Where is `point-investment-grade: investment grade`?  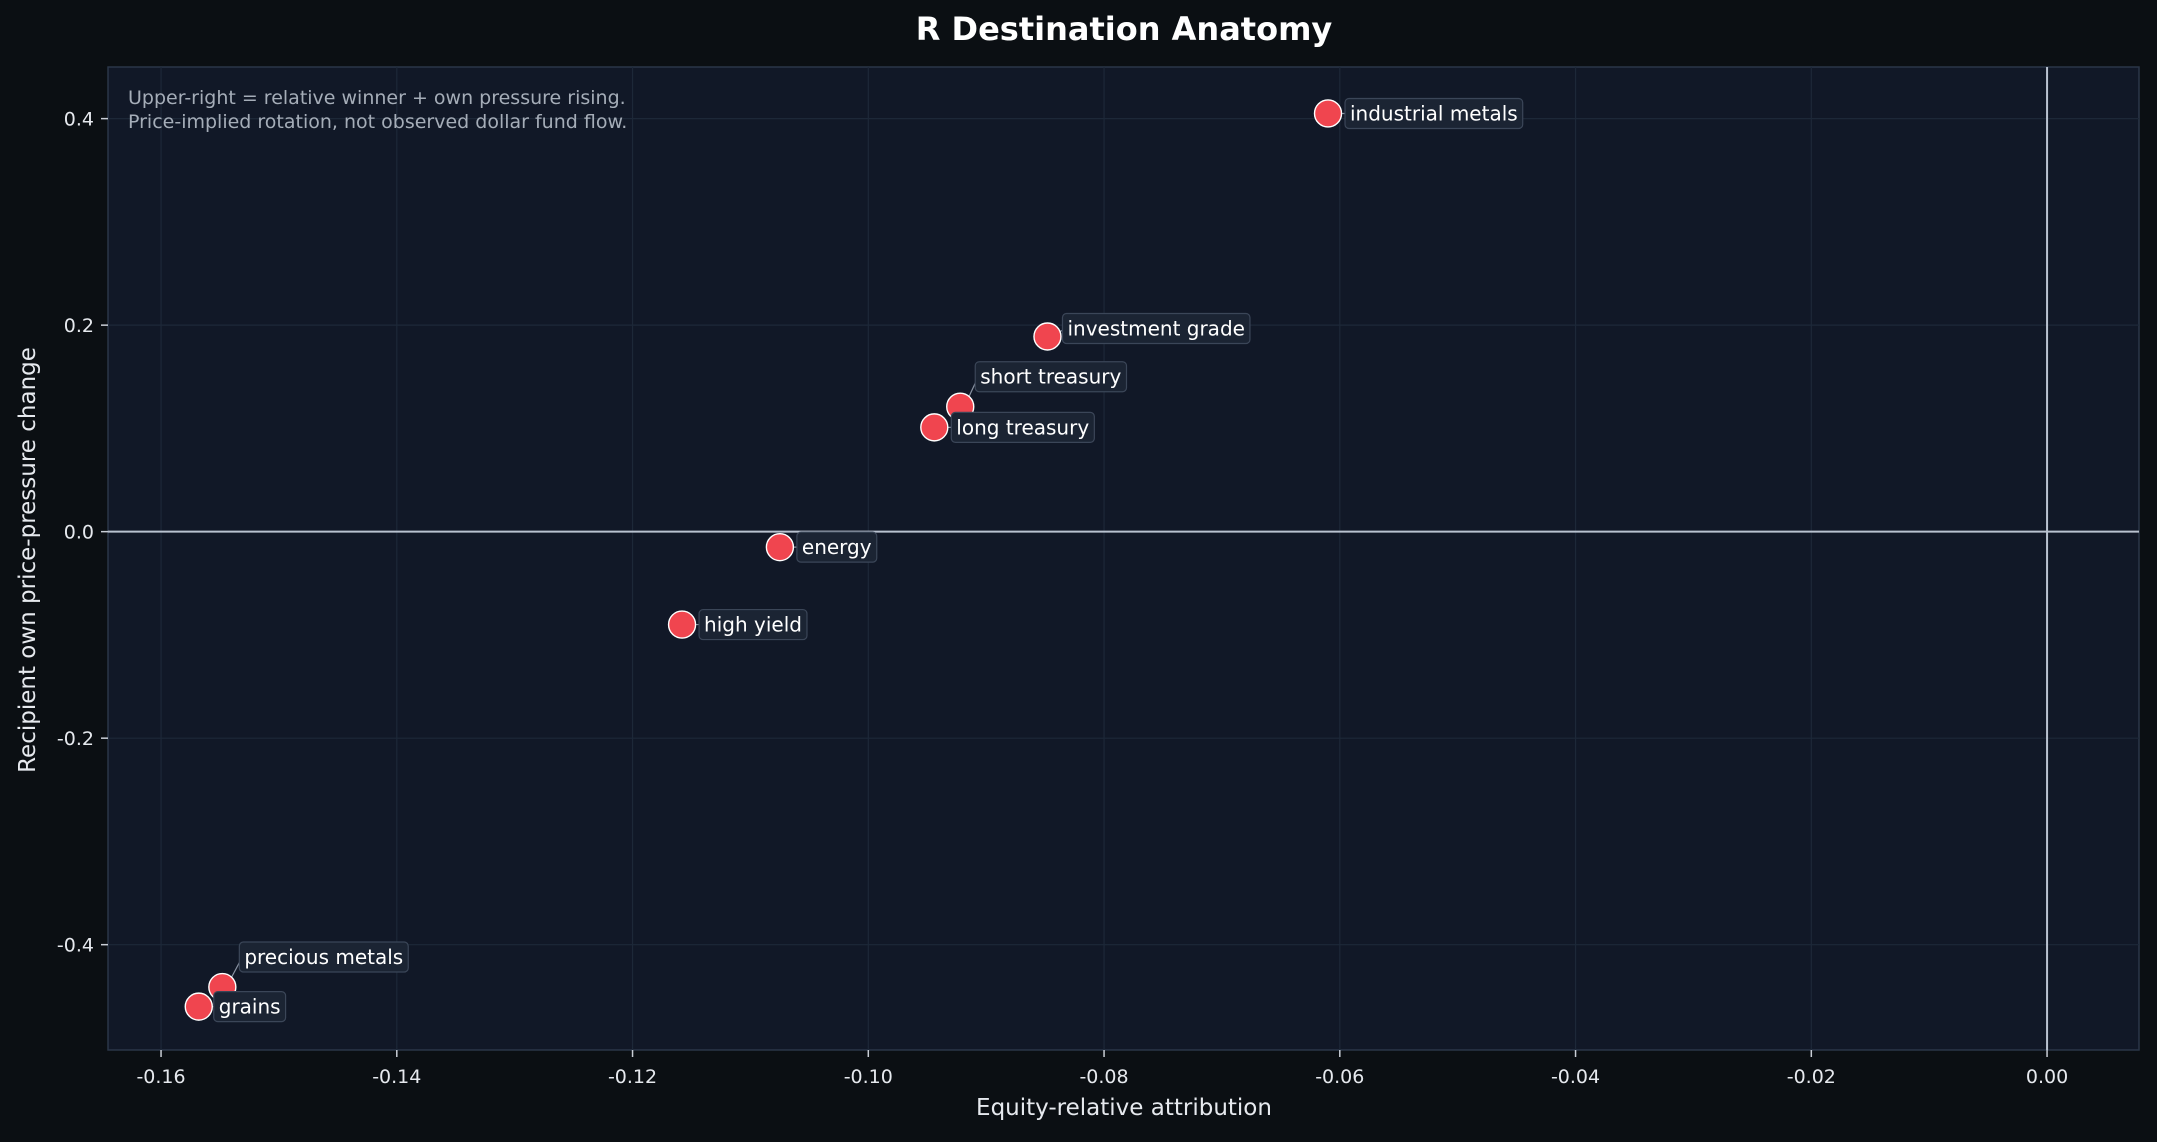
point-investment-grade: investment grade is located at coordinates (1142, 331).